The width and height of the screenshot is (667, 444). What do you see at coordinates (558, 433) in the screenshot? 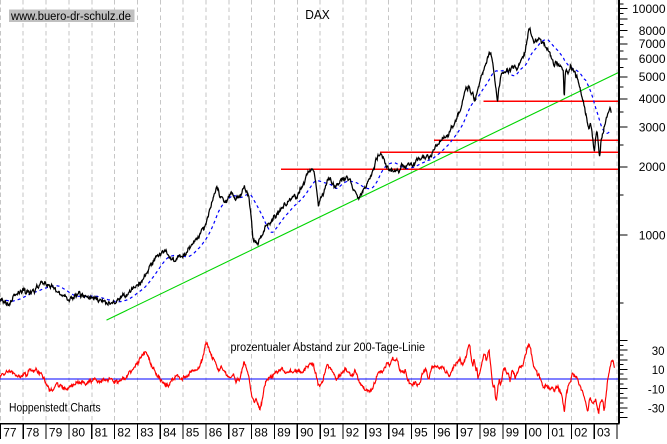
I see `svg-text: 01` at bounding box center [558, 433].